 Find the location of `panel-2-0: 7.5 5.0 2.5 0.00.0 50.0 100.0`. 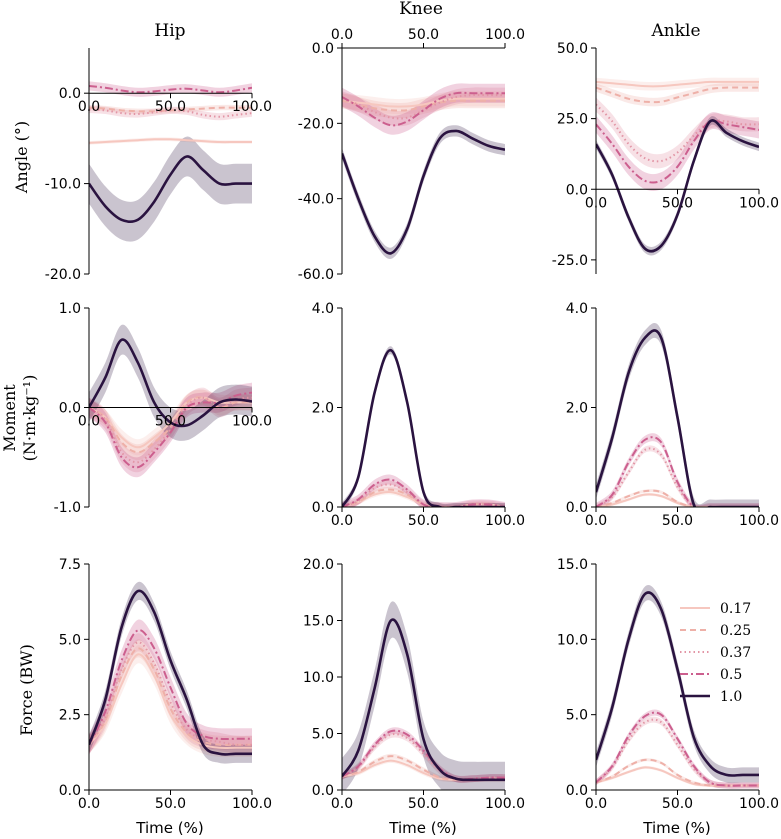

panel-2-0: 7.5 5.0 2.5 0.00.0 50.0 100.0 is located at coordinates (165, 684).